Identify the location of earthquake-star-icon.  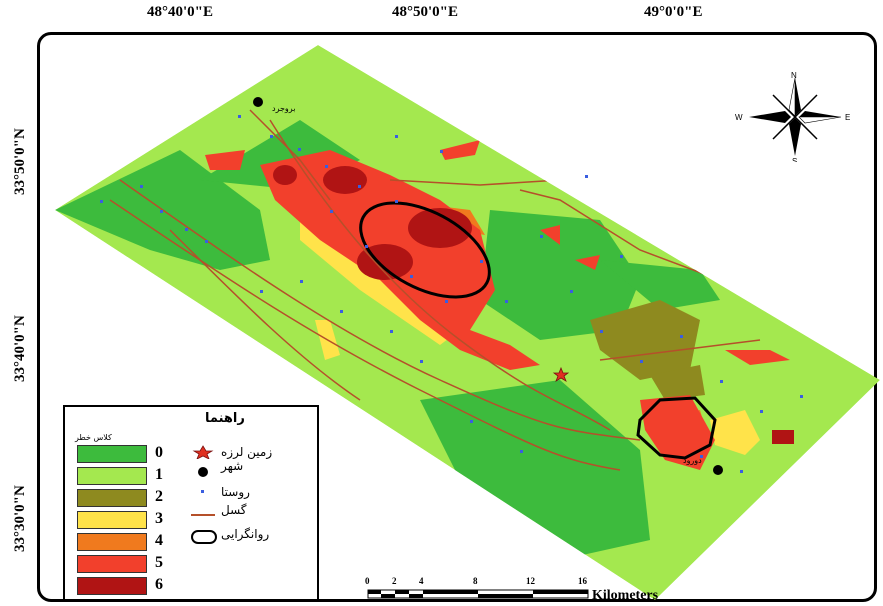
(561, 374).